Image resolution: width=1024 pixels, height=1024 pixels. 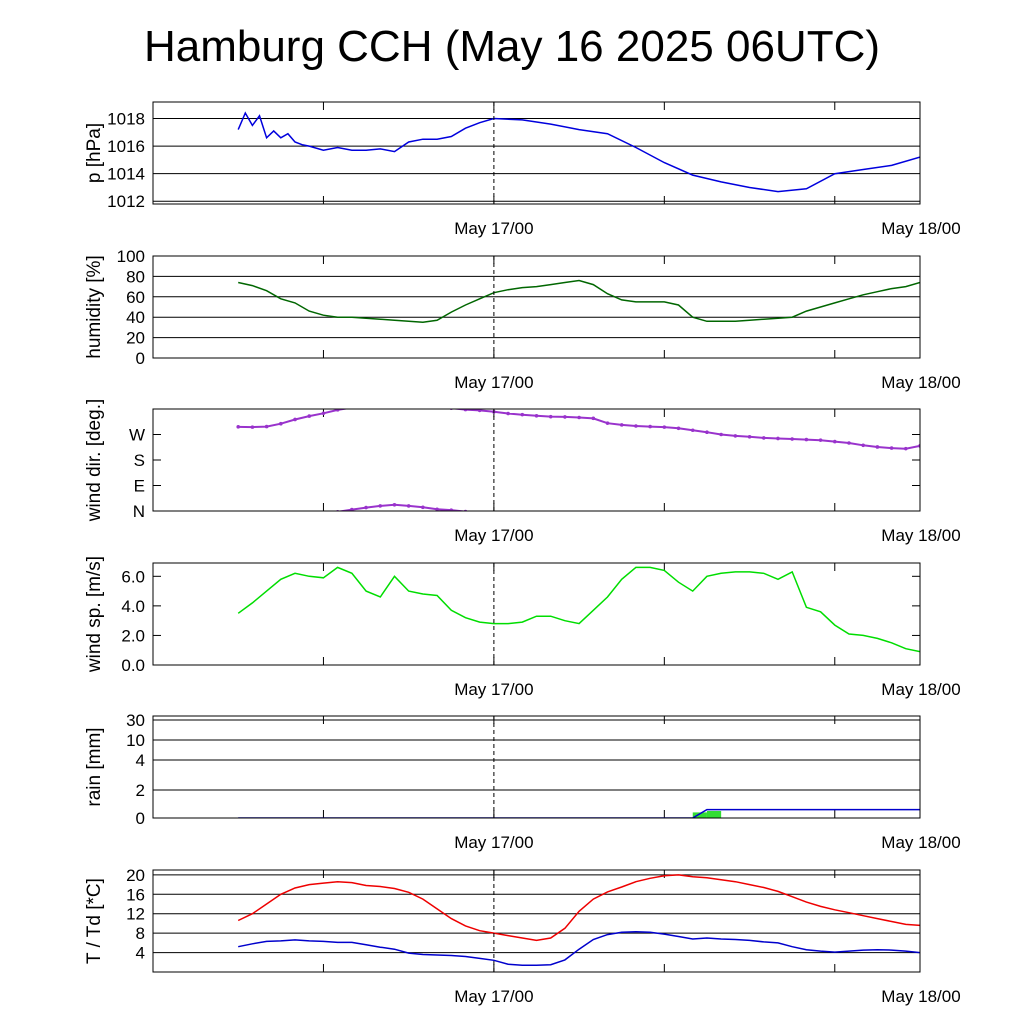 What do you see at coordinates (135, 894) in the screenshot?
I see `y-tick-label: 16` at bounding box center [135, 894].